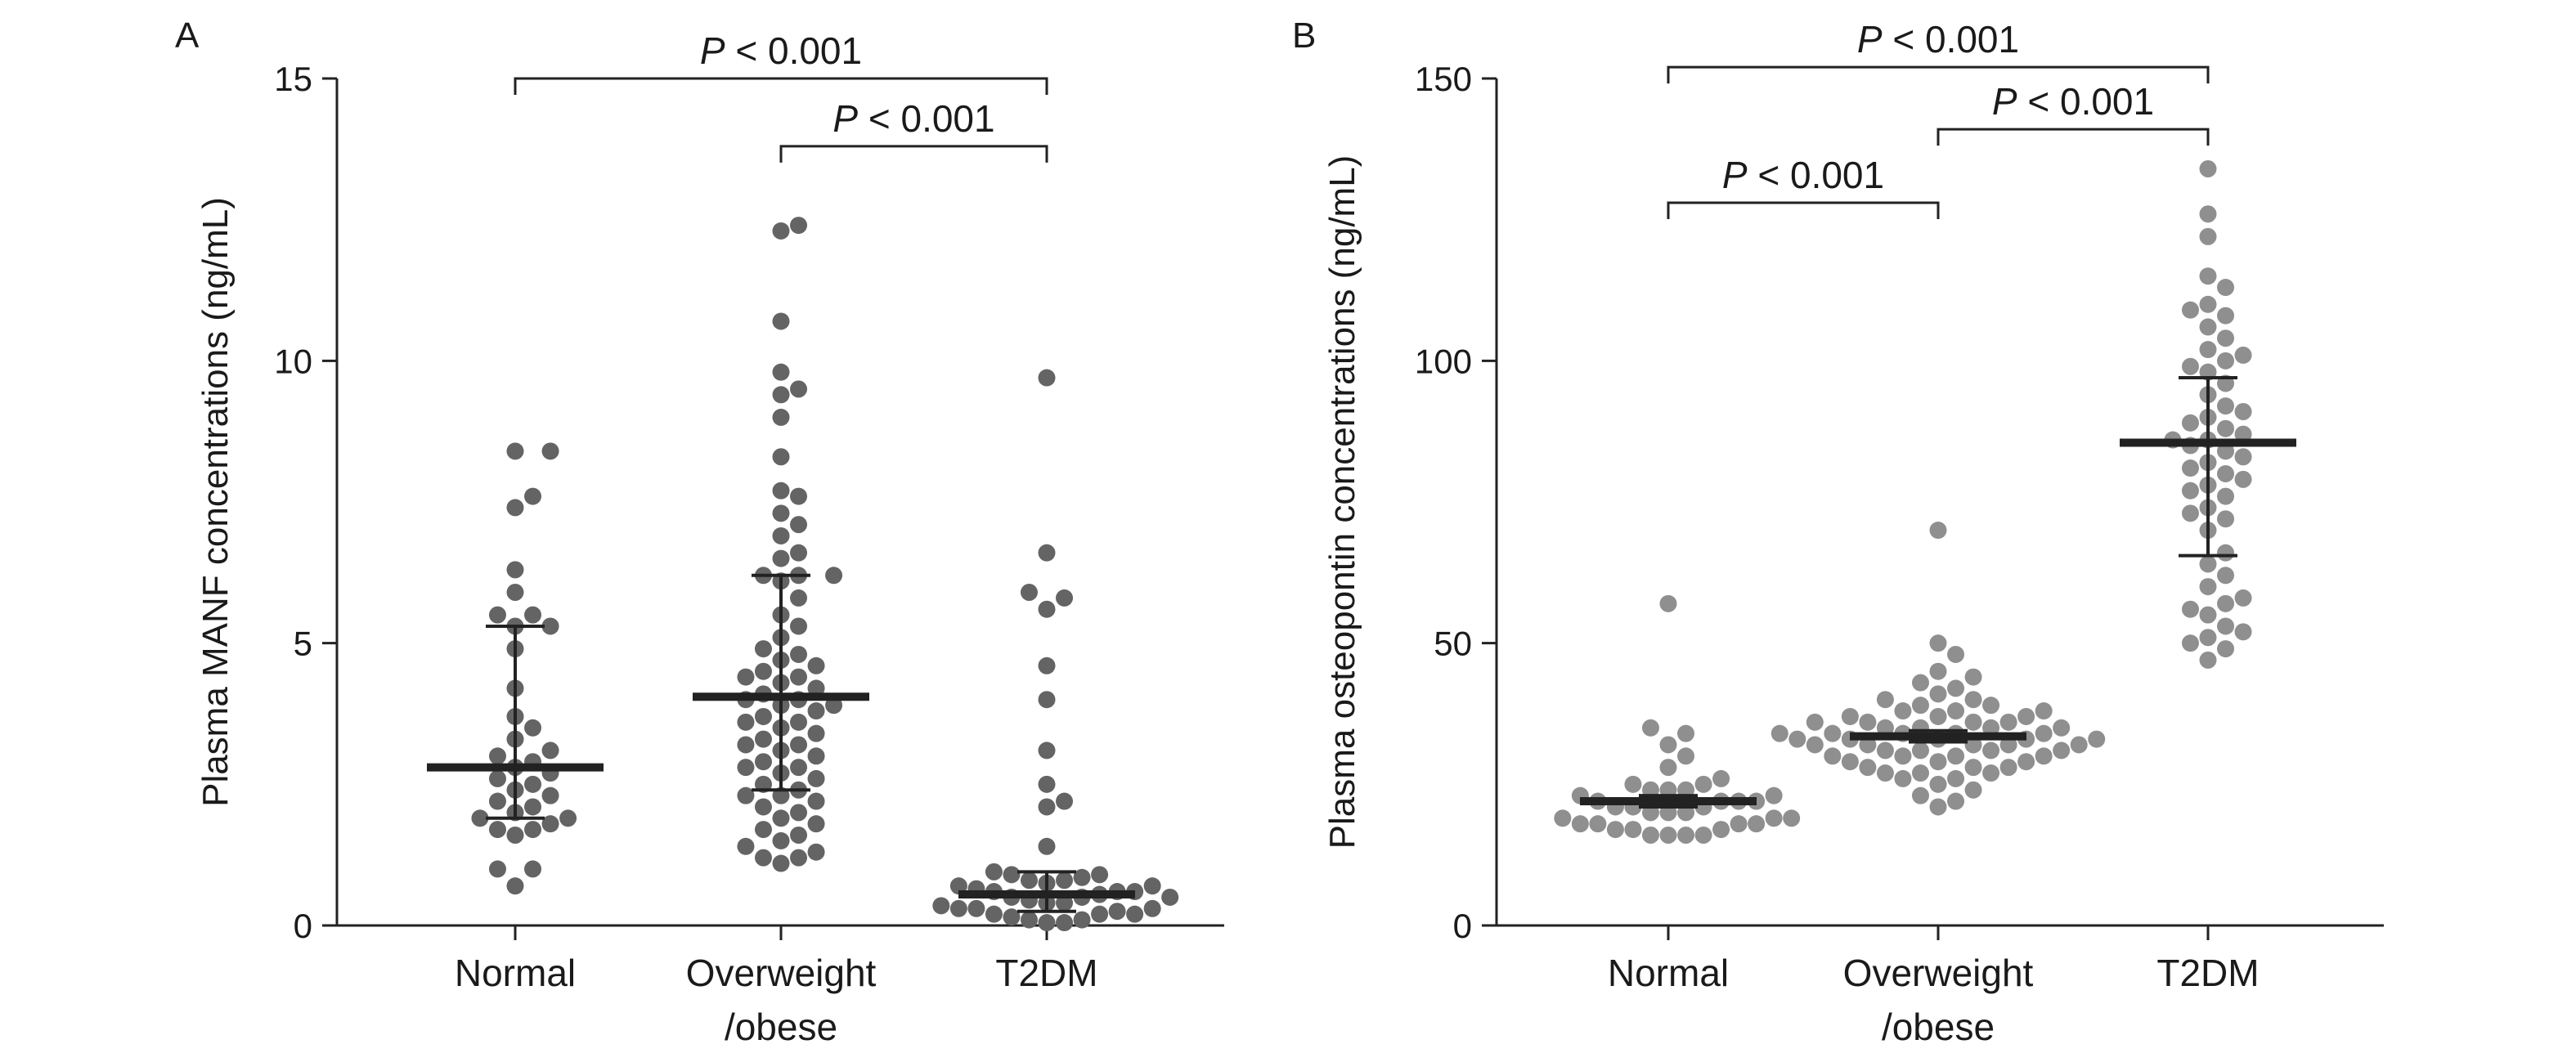  I want to click on category-label: Overweight, so click(1939, 973).